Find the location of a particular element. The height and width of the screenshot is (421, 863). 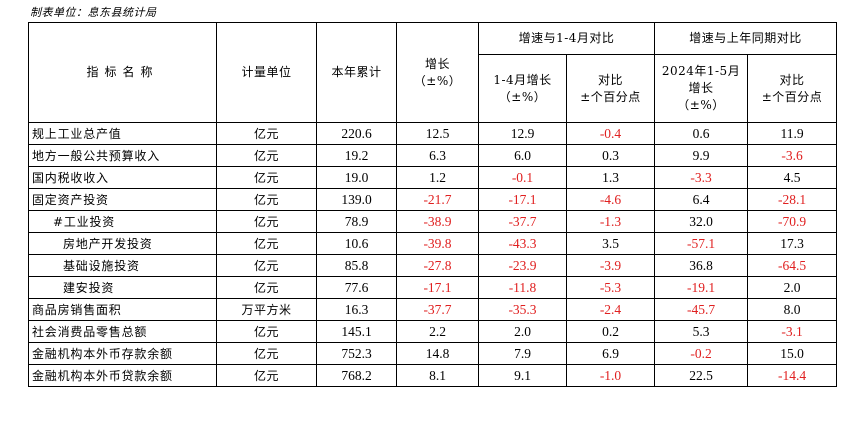

g1-compare-cell: -1.0 is located at coordinates (610, 375).